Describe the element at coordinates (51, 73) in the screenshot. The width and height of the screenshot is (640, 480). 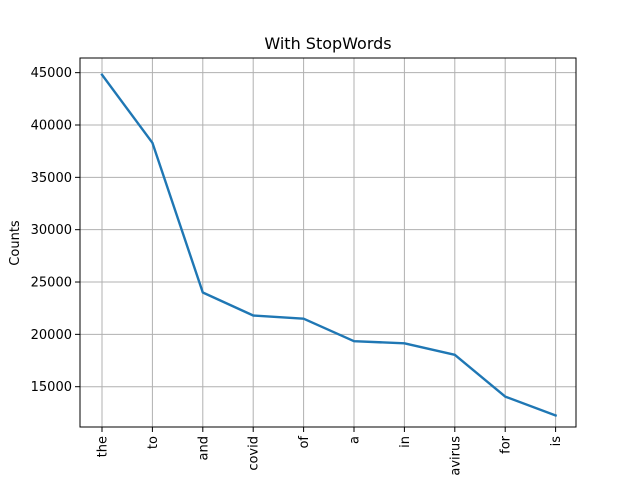
I see `y-tick-label: 45000` at that location.